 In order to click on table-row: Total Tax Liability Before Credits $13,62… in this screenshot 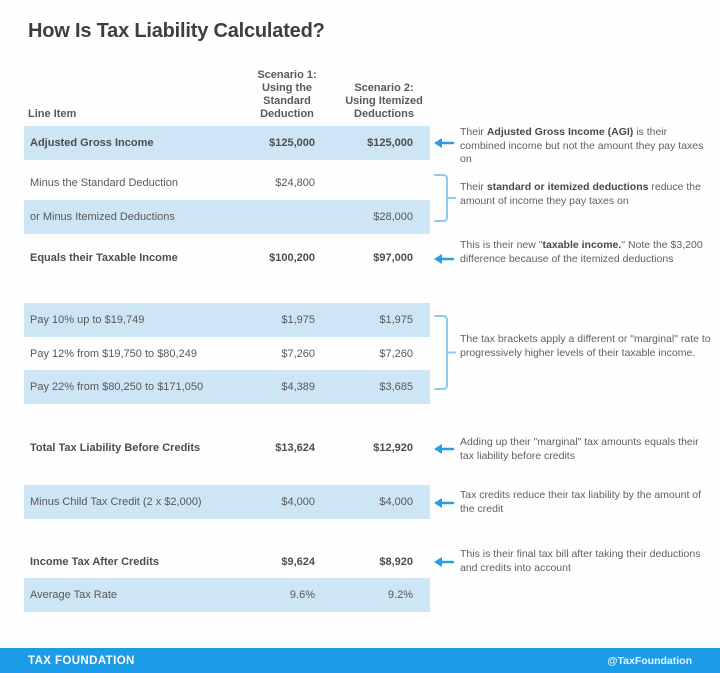, I will do `click(227, 448)`.